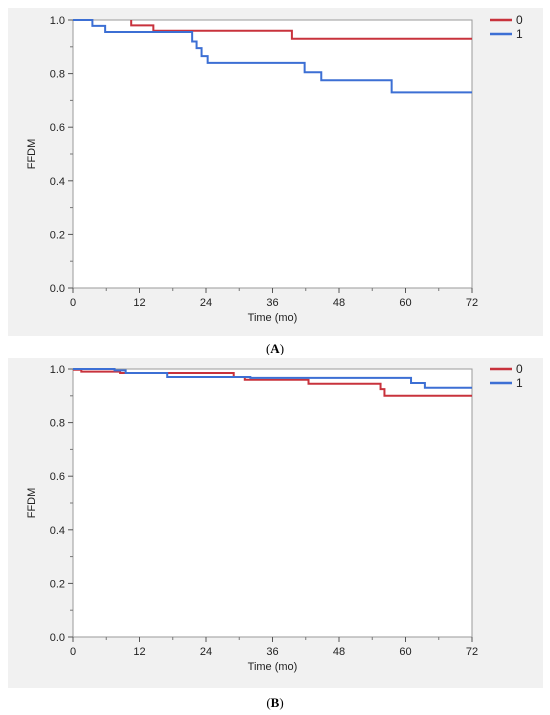  I want to click on caption-a: (A), so click(275, 348).